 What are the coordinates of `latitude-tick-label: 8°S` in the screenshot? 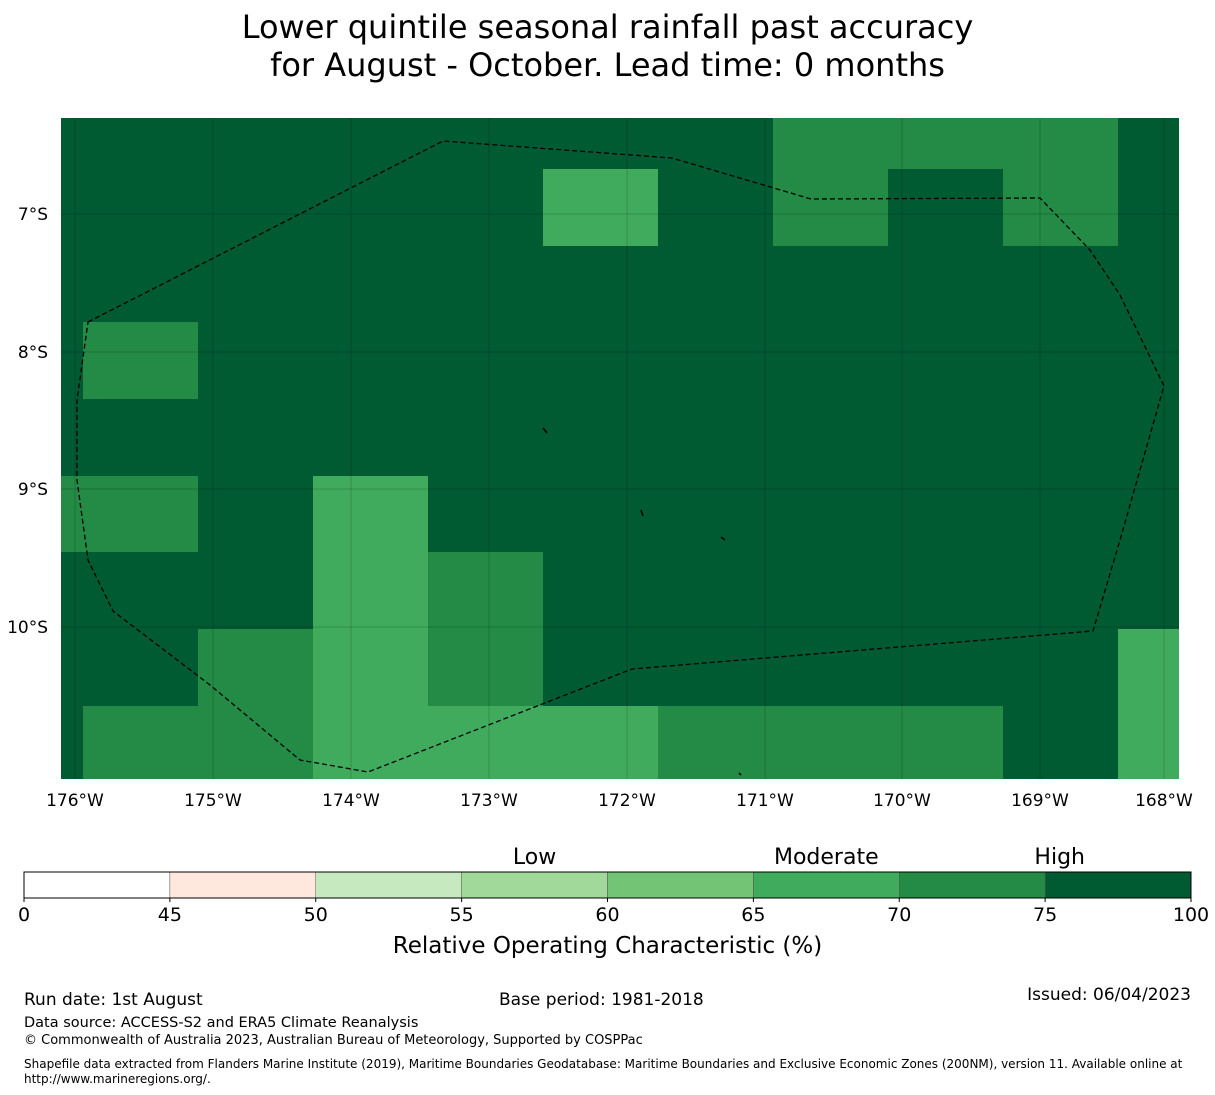 It's located at (33, 353).